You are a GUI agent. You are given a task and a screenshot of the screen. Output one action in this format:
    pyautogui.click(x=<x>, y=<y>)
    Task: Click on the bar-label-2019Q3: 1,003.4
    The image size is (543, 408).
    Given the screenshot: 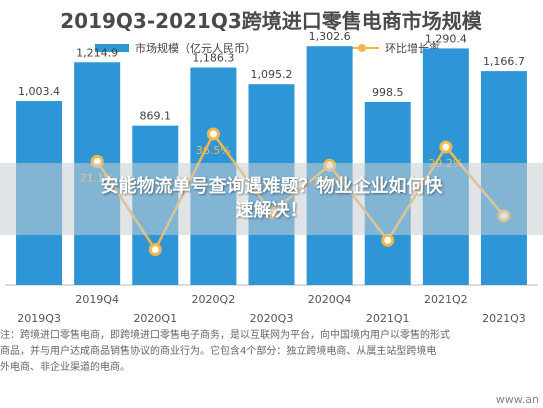 What is the action you would take?
    pyautogui.click(x=39, y=91)
    